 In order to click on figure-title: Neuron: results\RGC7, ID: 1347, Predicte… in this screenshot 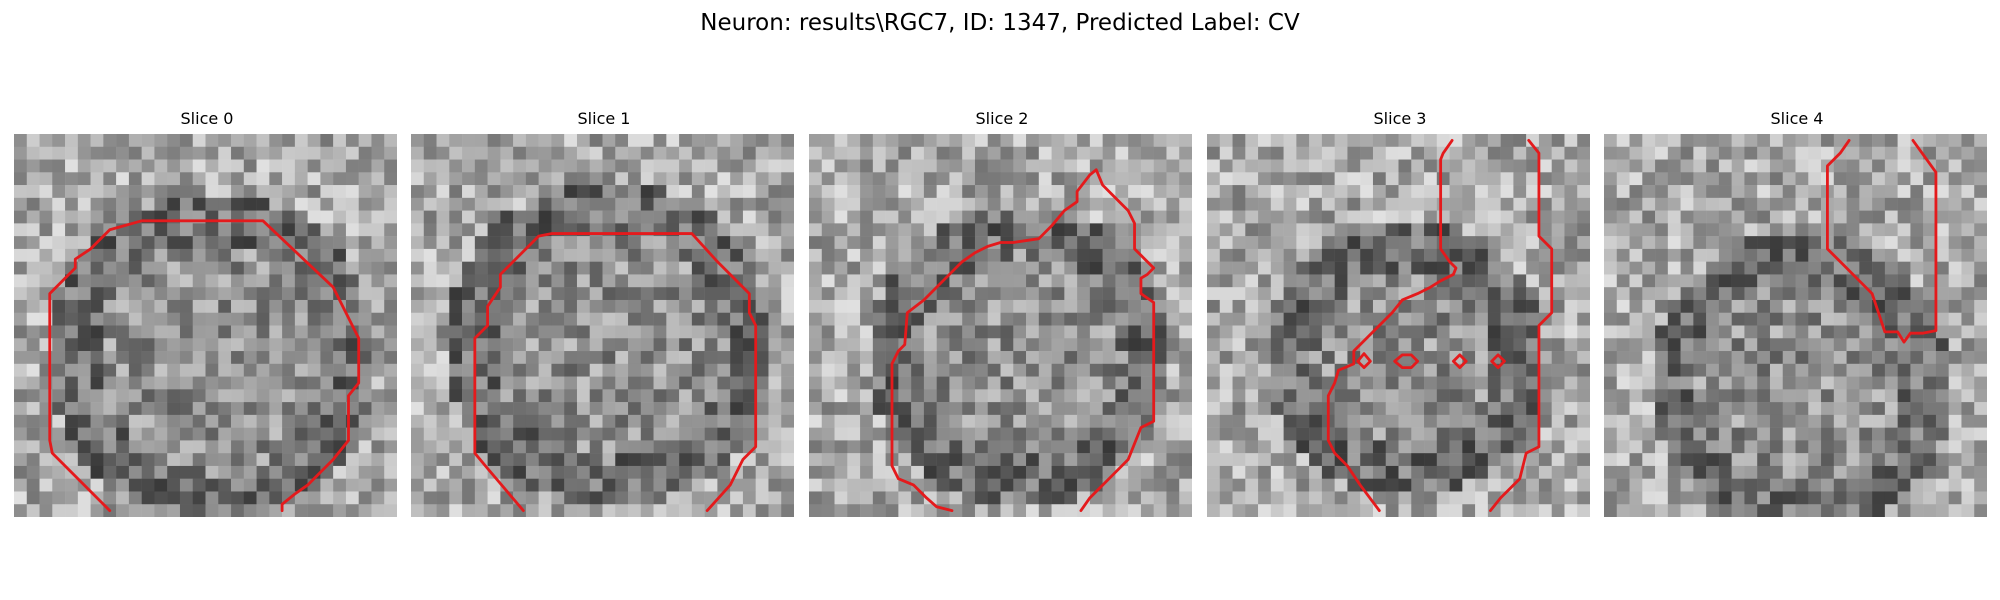, I will do `click(1000, 23)`.